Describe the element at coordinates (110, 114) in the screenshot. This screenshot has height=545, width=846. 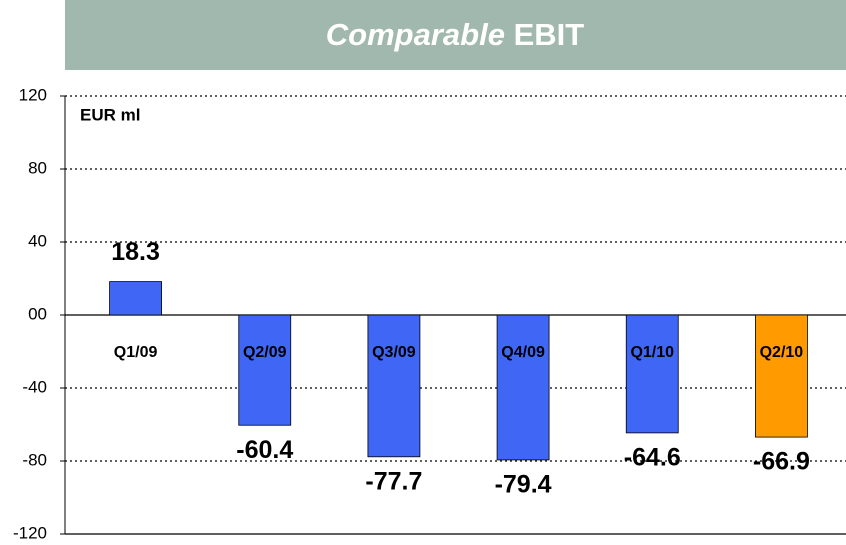
I see `y-axis-label: EUR ml` at that location.